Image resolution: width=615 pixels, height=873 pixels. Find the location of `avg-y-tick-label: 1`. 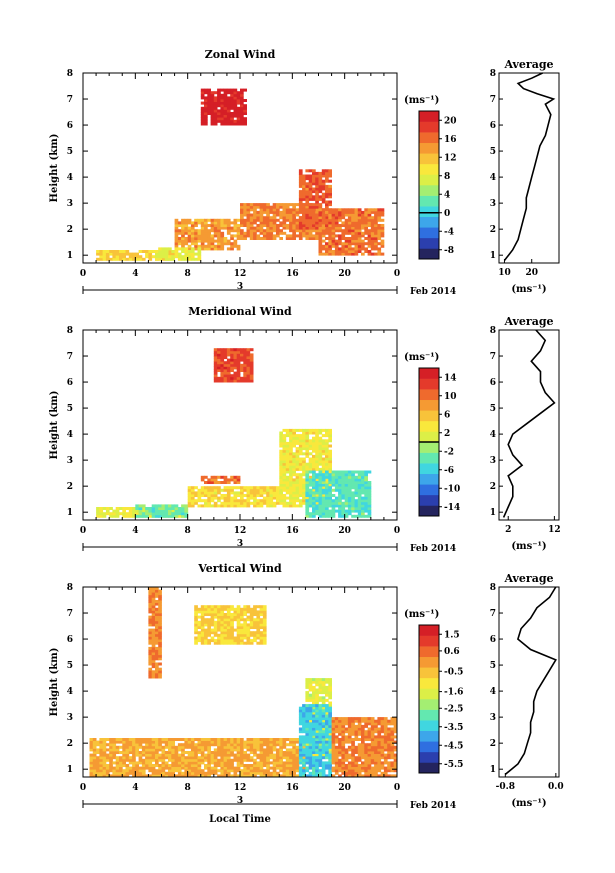

avg-y-tick-label: 1 is located at coordinates (493, 256).